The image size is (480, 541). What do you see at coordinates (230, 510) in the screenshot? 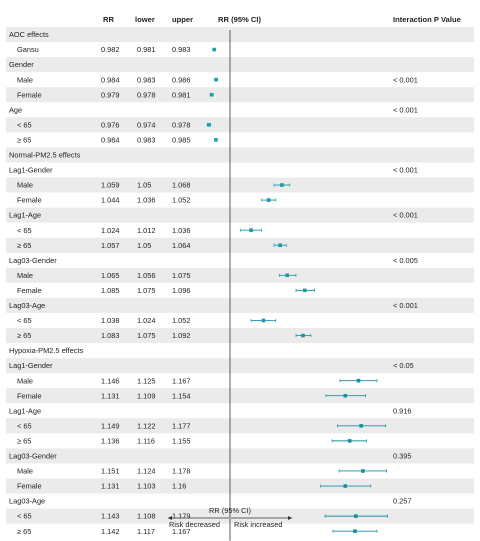
I see `x-axis-title: RR (95% CI)` at bounding box center [230, 510].